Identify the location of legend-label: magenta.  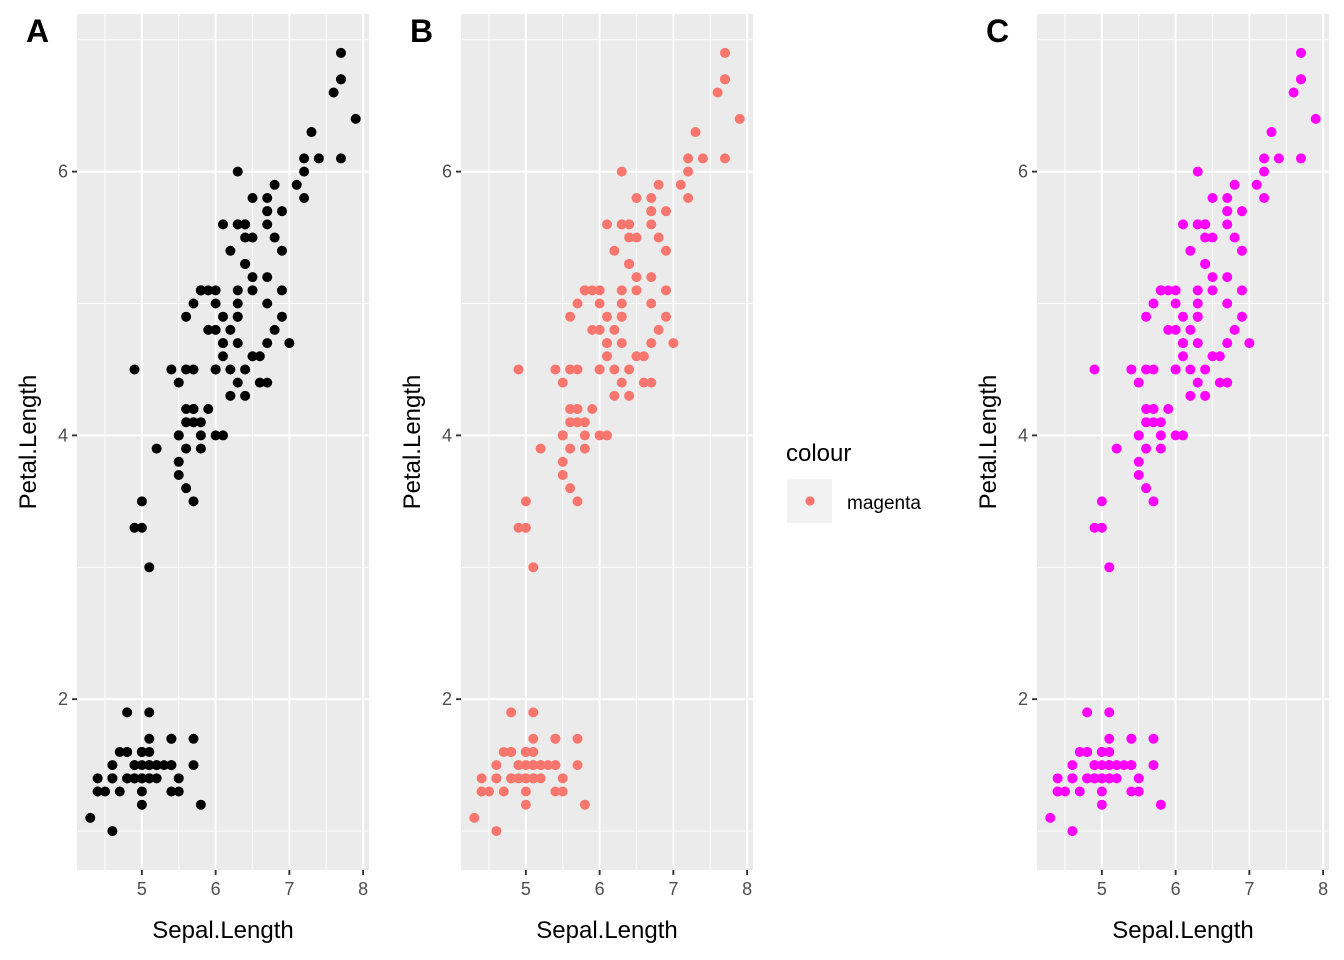
(884, 503).